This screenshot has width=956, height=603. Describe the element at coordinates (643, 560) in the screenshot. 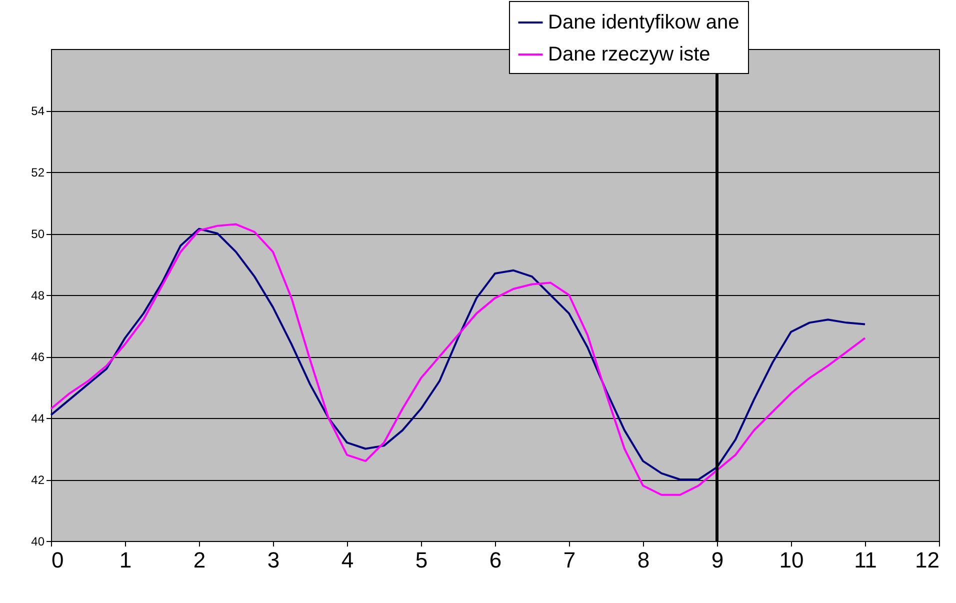

I see `x-tick-label: 8` at that location.